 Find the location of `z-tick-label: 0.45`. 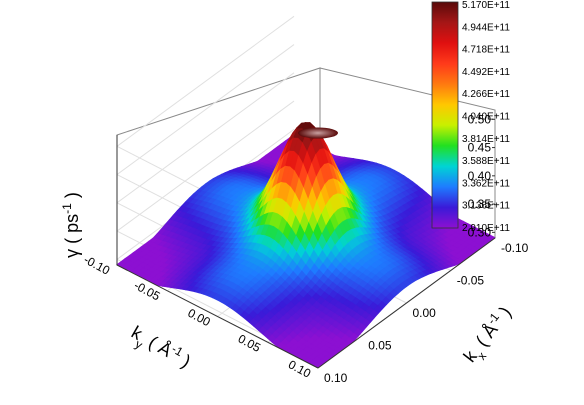

z-tick-label: 0.45 is located at coordinates (480, 148).